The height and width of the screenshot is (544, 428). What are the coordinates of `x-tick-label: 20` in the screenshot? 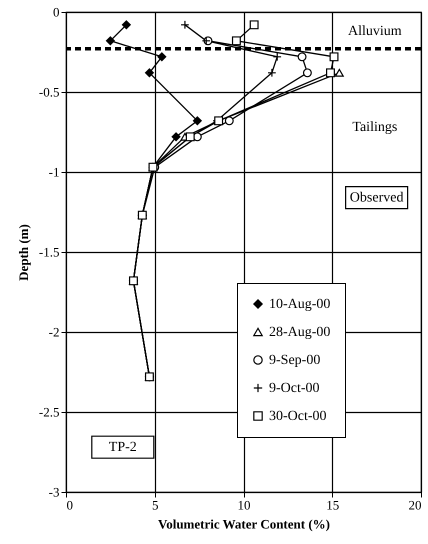 It's located at (415, 505).